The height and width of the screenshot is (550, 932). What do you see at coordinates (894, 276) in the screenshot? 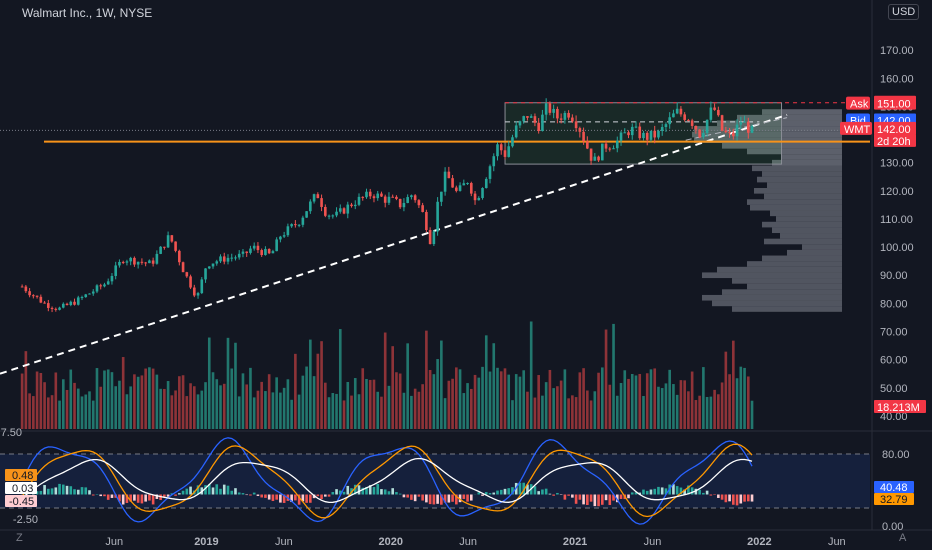
I see `price-tick-label: 90.00` at bounding box center [894, 276].